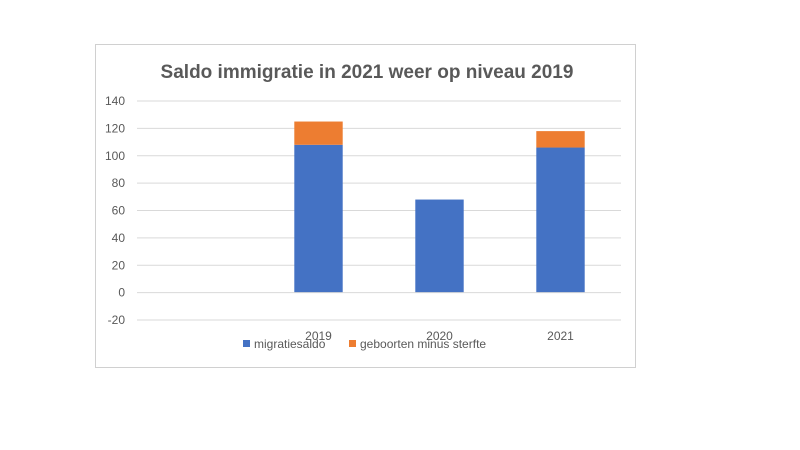 This screenshot has width=800, height=450. I want to click on x-tick-label: 2019, so click(318, 336).